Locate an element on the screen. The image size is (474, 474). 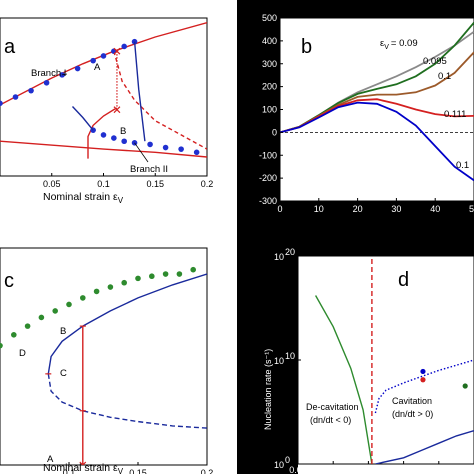
panel-c-label: c is located at coordinates (9, 281).